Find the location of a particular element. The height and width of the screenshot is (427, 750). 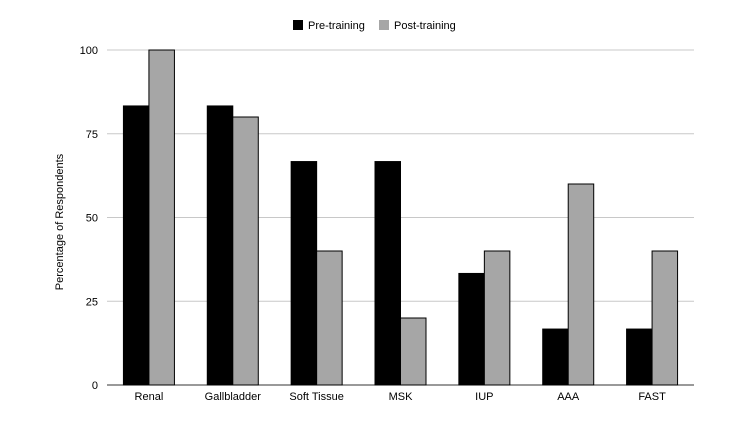

x-category-label: Gallbladder is located at coordinates (233, 397).